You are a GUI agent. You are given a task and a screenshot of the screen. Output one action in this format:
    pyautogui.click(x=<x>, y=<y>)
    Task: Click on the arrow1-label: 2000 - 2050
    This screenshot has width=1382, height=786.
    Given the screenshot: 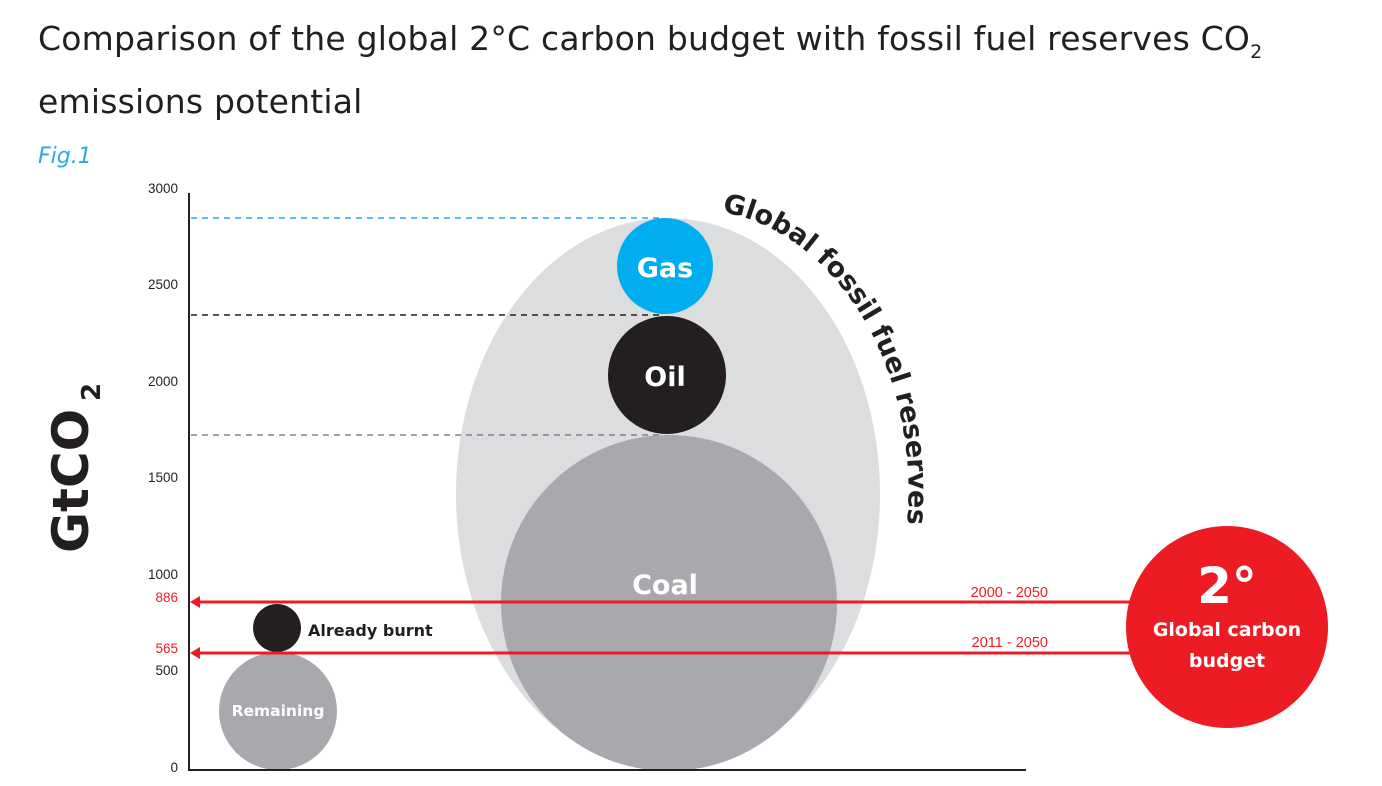 What is the action you would take?
    pyautogui.click(x=1009, y=593)
    